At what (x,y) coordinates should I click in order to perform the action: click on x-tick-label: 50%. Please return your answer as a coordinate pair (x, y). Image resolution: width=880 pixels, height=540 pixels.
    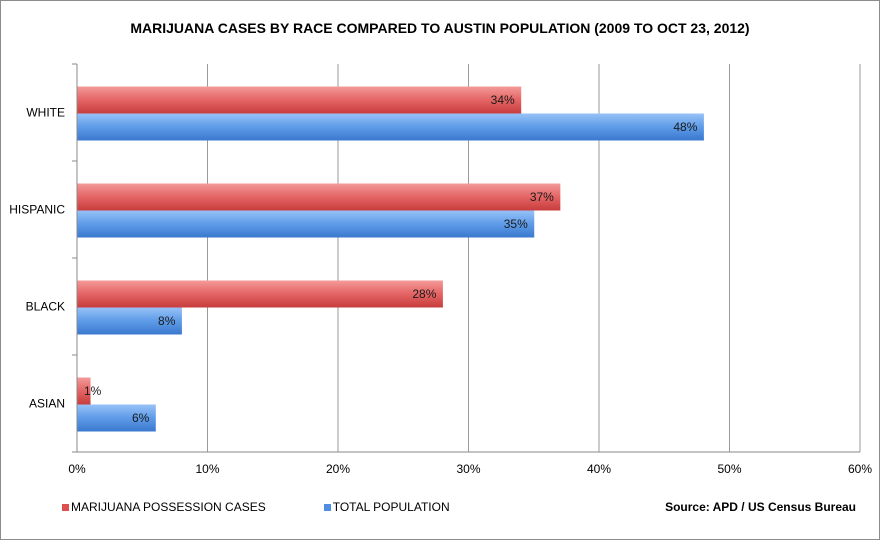
    Looking at the image, I should click on (729, 469).